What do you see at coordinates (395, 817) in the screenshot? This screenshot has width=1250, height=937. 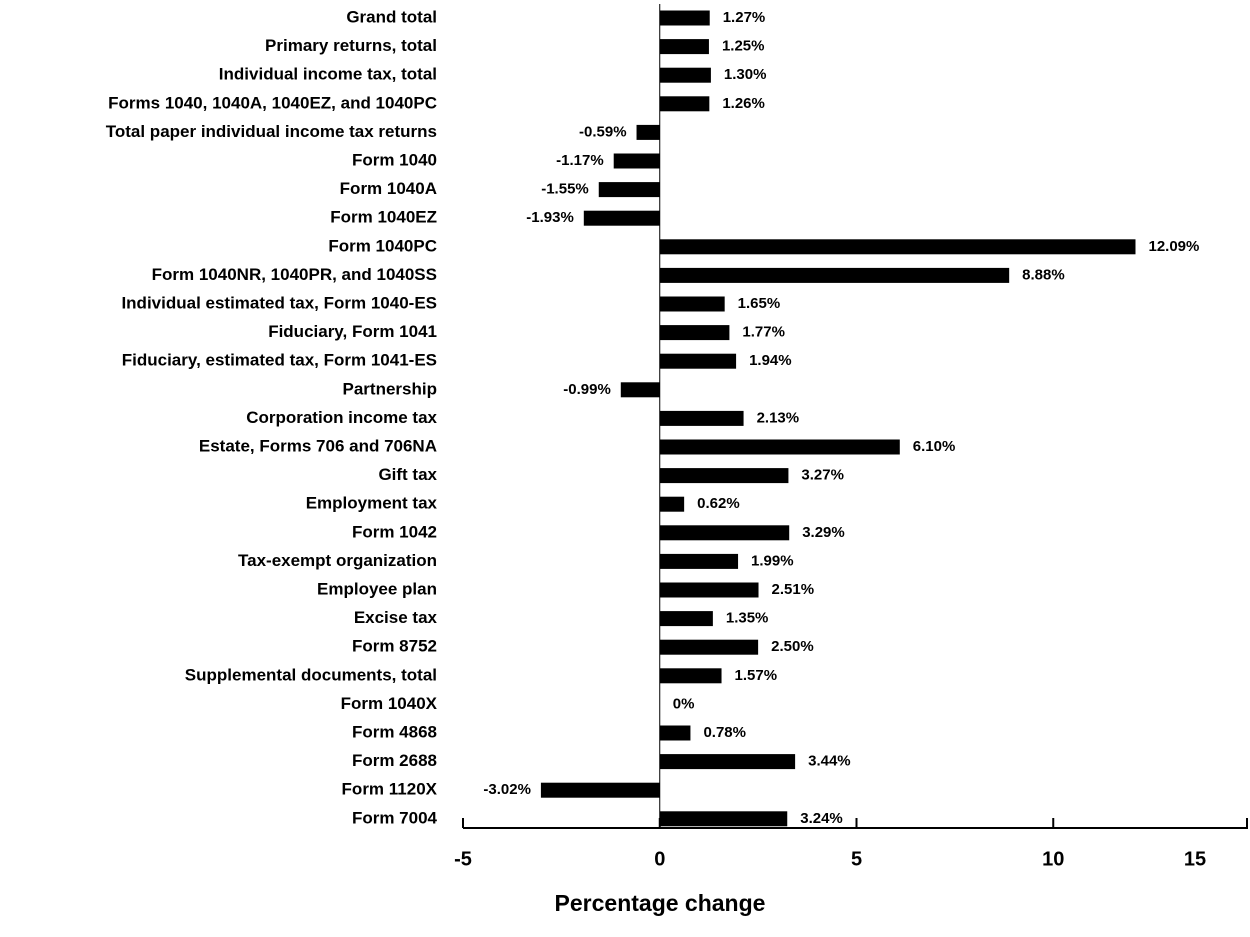 I see `category-label: Form 7004` at bounding box center [395, 817].